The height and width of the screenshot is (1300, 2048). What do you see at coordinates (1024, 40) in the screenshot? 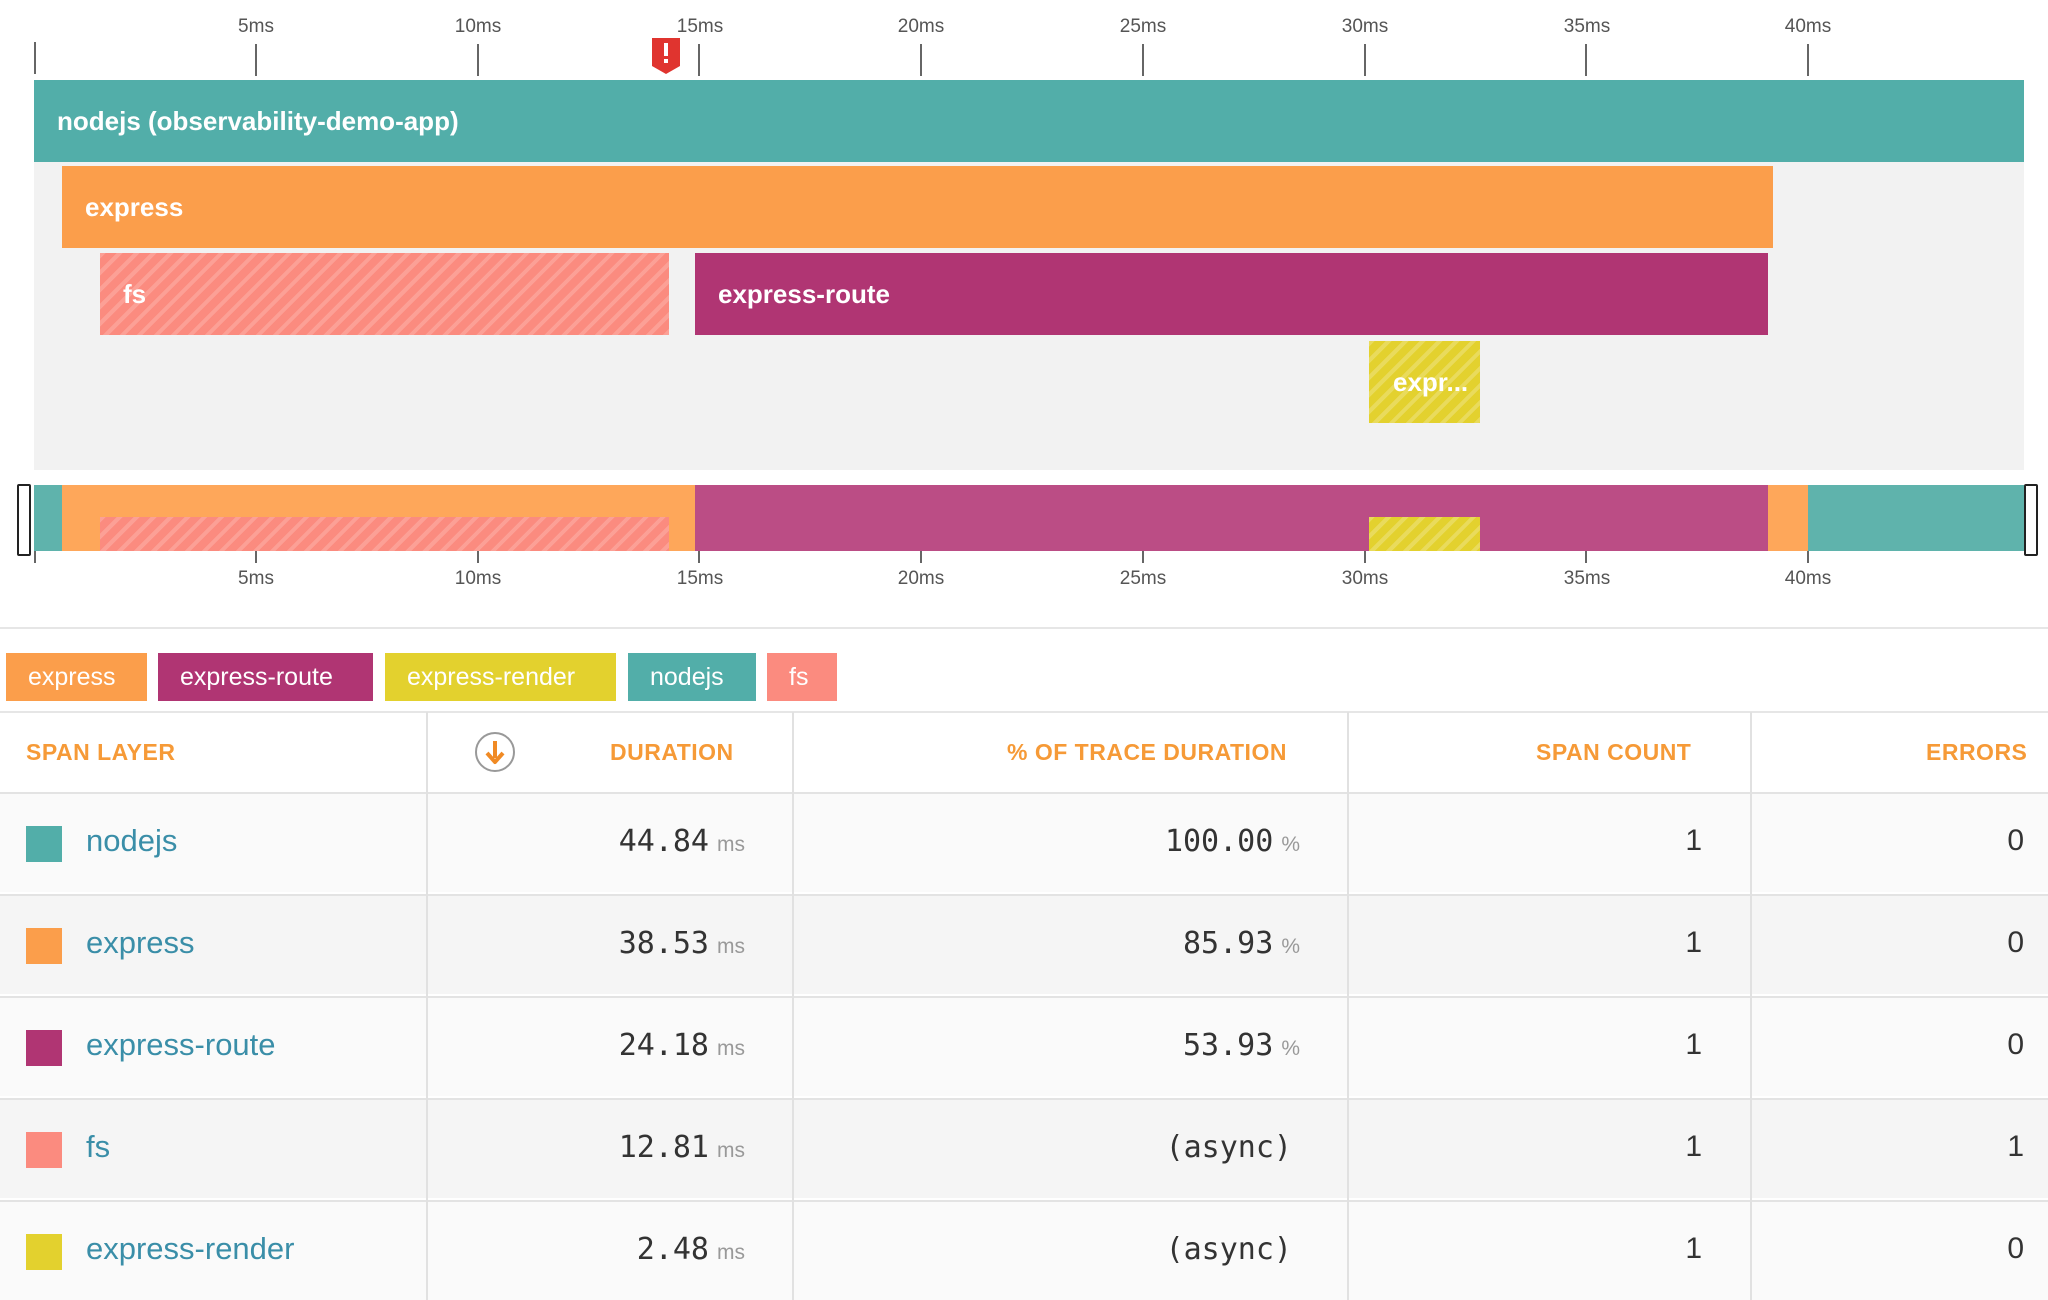
I see `top-time-axis: 5ms 10ms 15ms 20ms 25ms 30ms 35ms 40ms` at bounding box center [1024, 40].